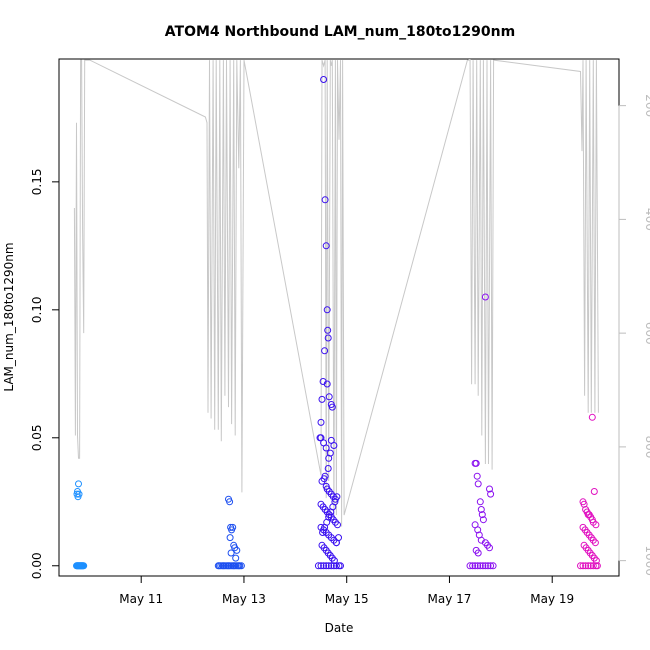 The image size is (650, 650). I want to click on chart-title: ATOM4 Northbound LAM_num_180to1290nm, so click(340, 32).